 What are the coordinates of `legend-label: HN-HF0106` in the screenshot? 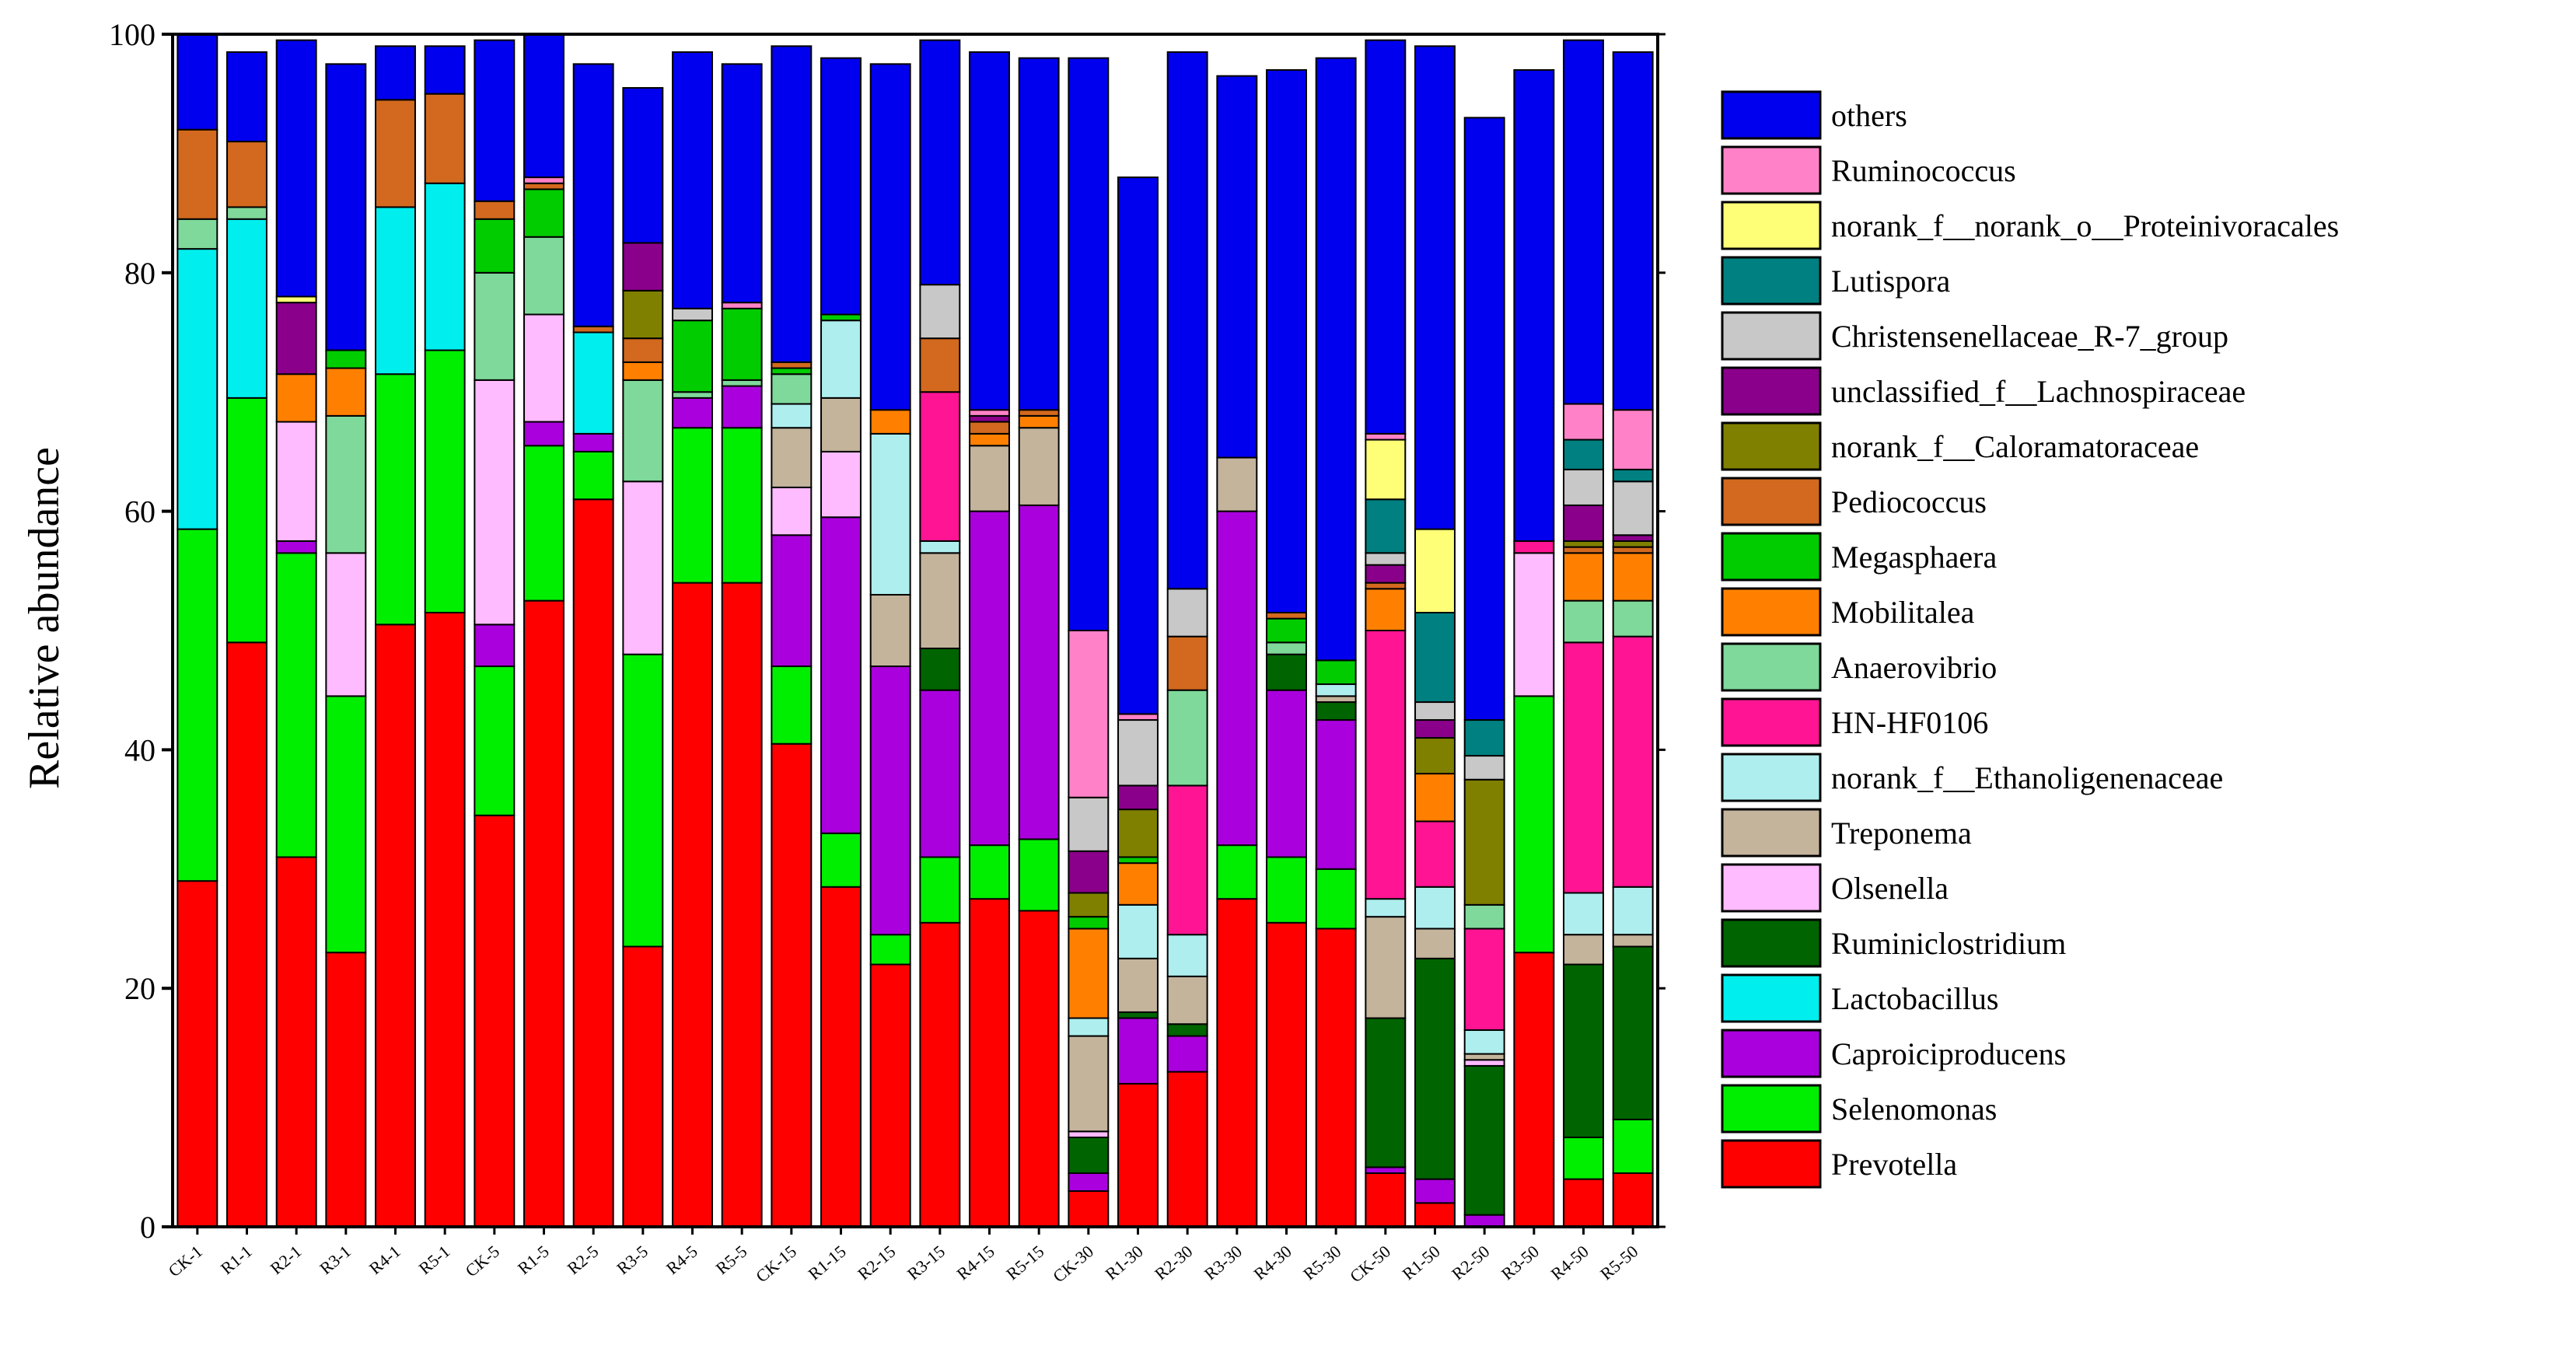 It's located at (1909, 722).